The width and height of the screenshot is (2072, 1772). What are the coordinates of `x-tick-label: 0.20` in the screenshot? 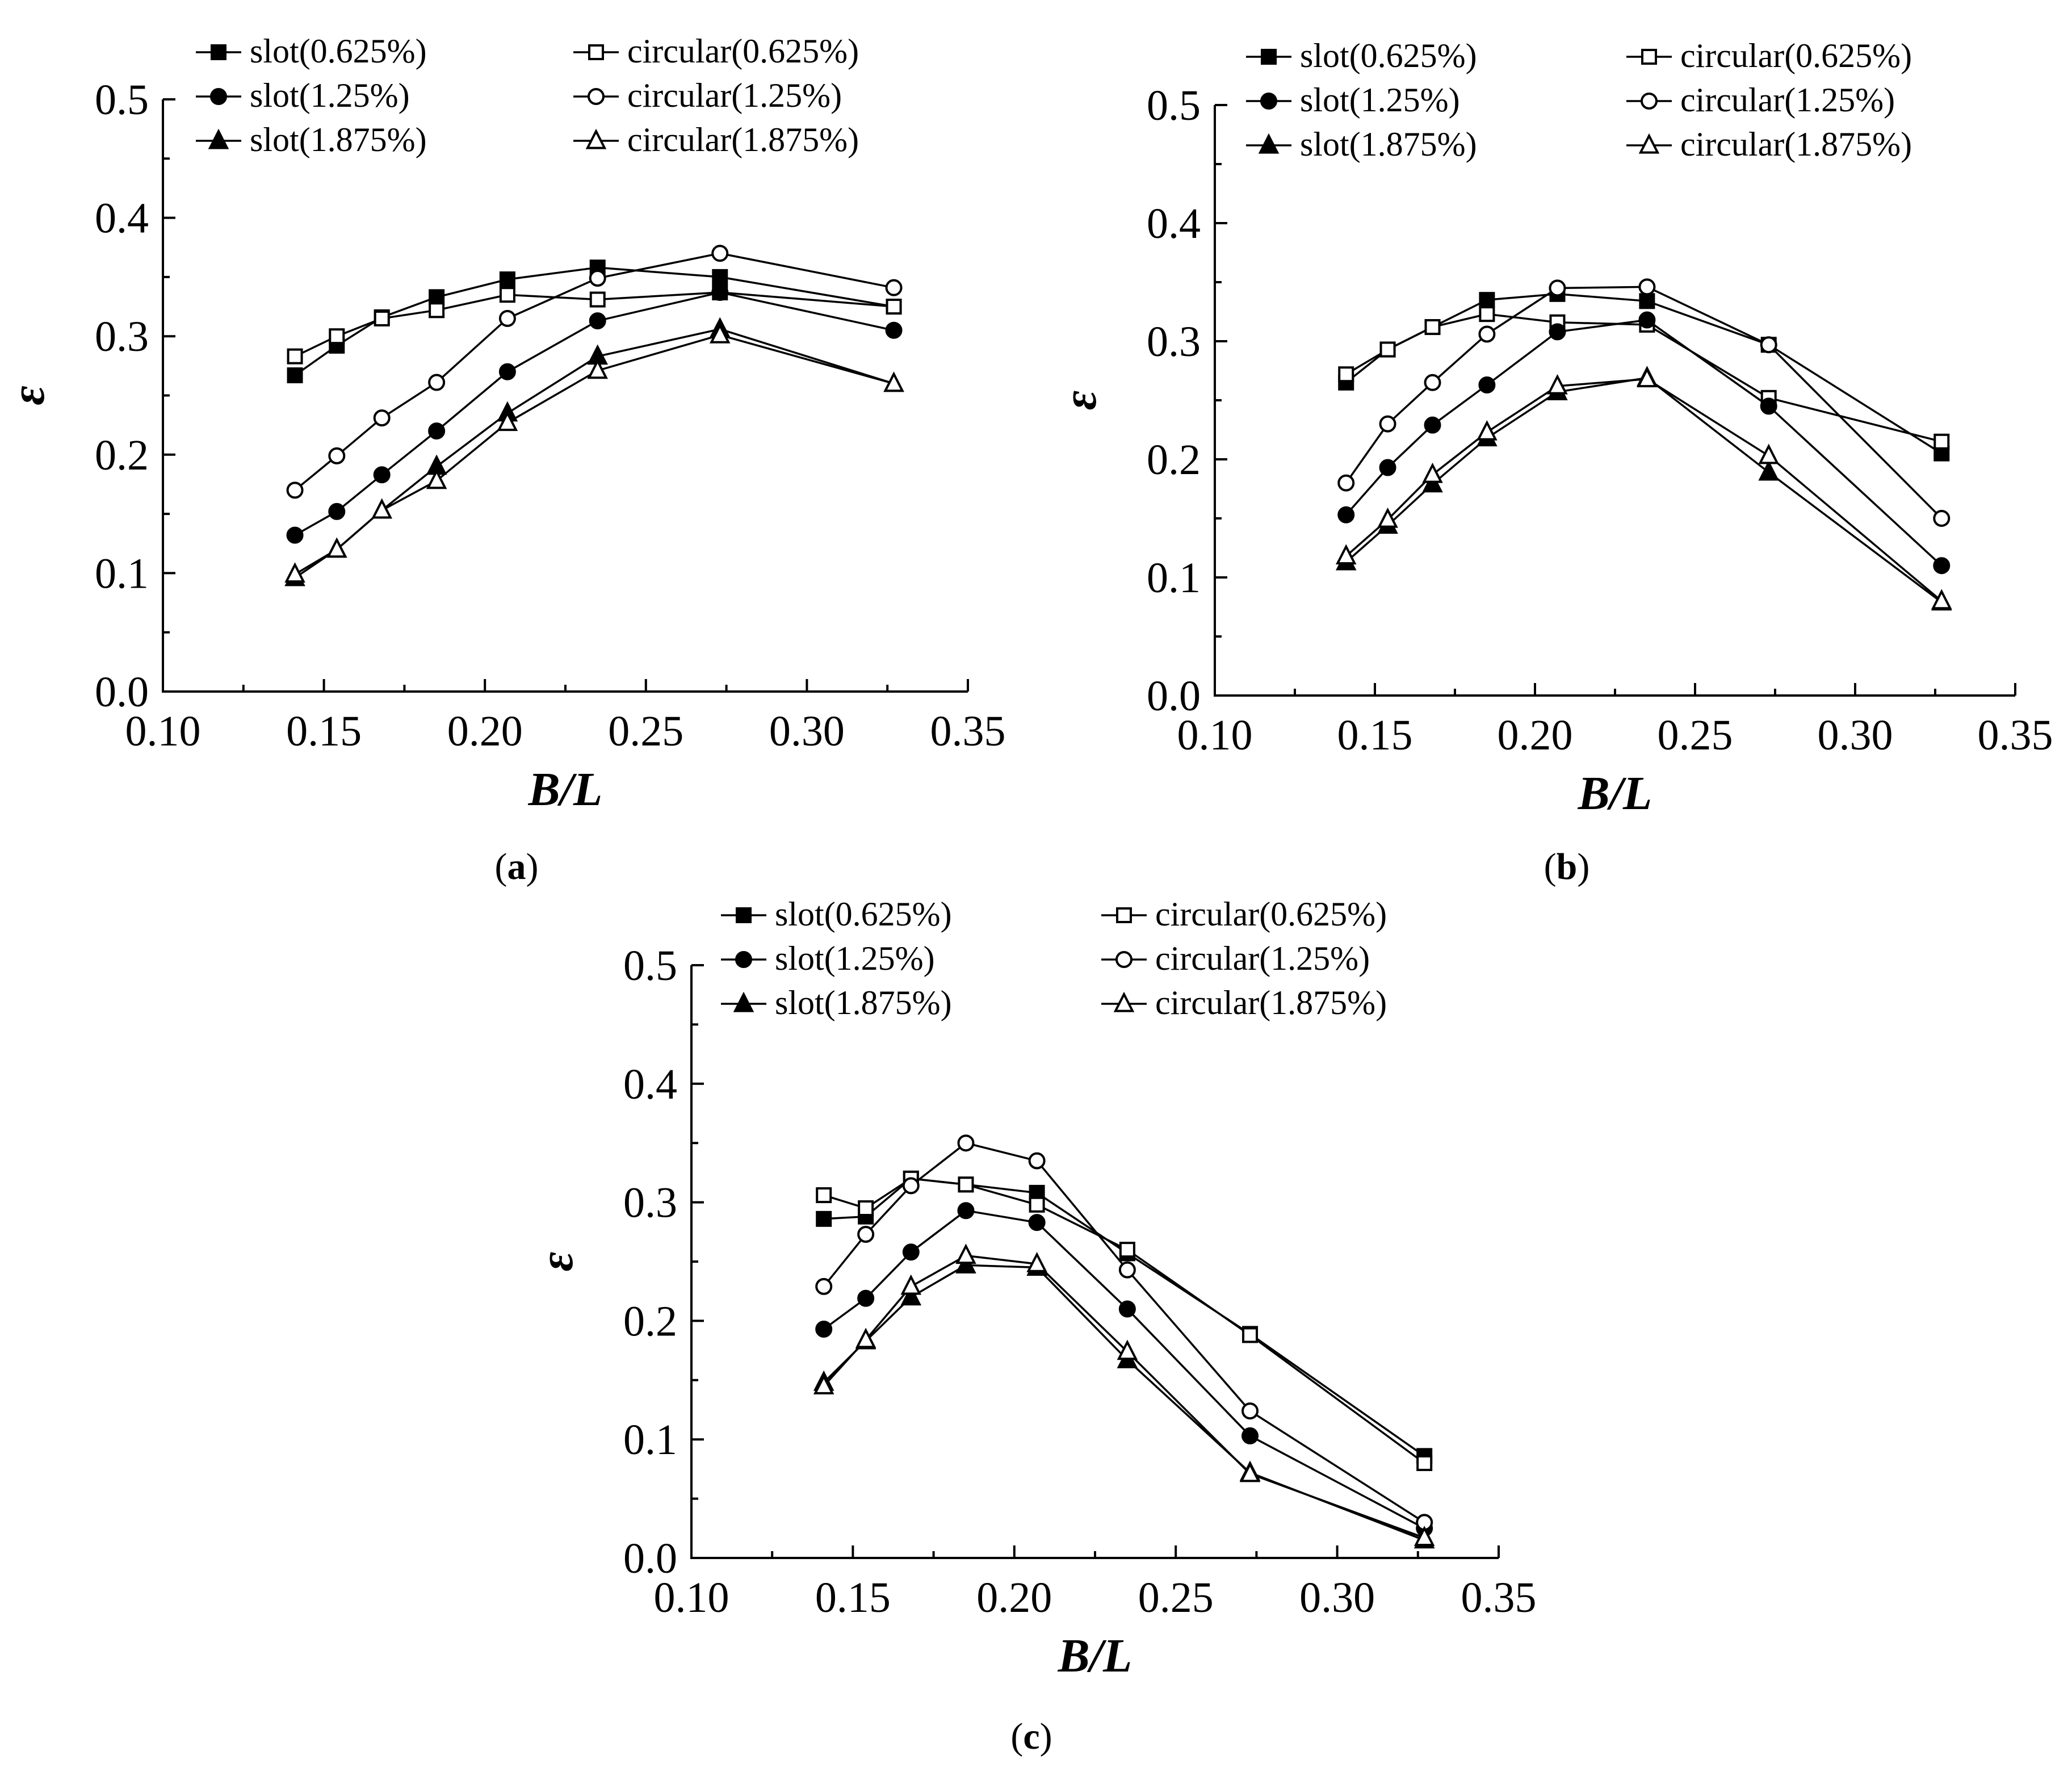 It's located at (1014, 1598).